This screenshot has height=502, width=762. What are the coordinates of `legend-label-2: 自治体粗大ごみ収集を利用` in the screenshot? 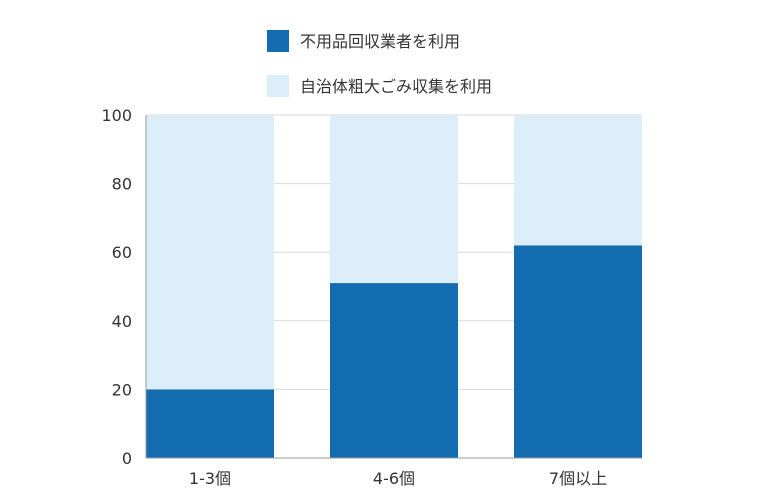 It's located at (396, 86).